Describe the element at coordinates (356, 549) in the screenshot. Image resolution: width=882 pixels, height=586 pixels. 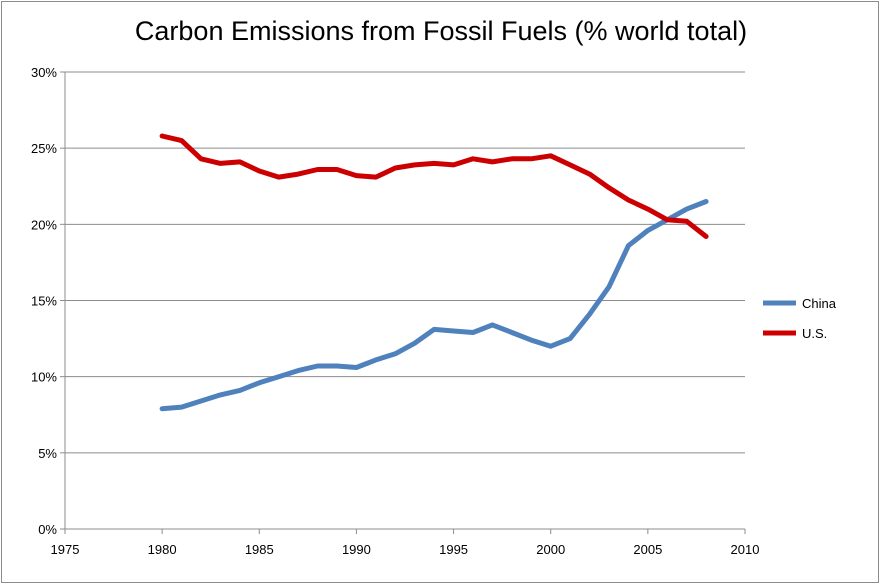
I see `x-tick-label: 1990` at that location.